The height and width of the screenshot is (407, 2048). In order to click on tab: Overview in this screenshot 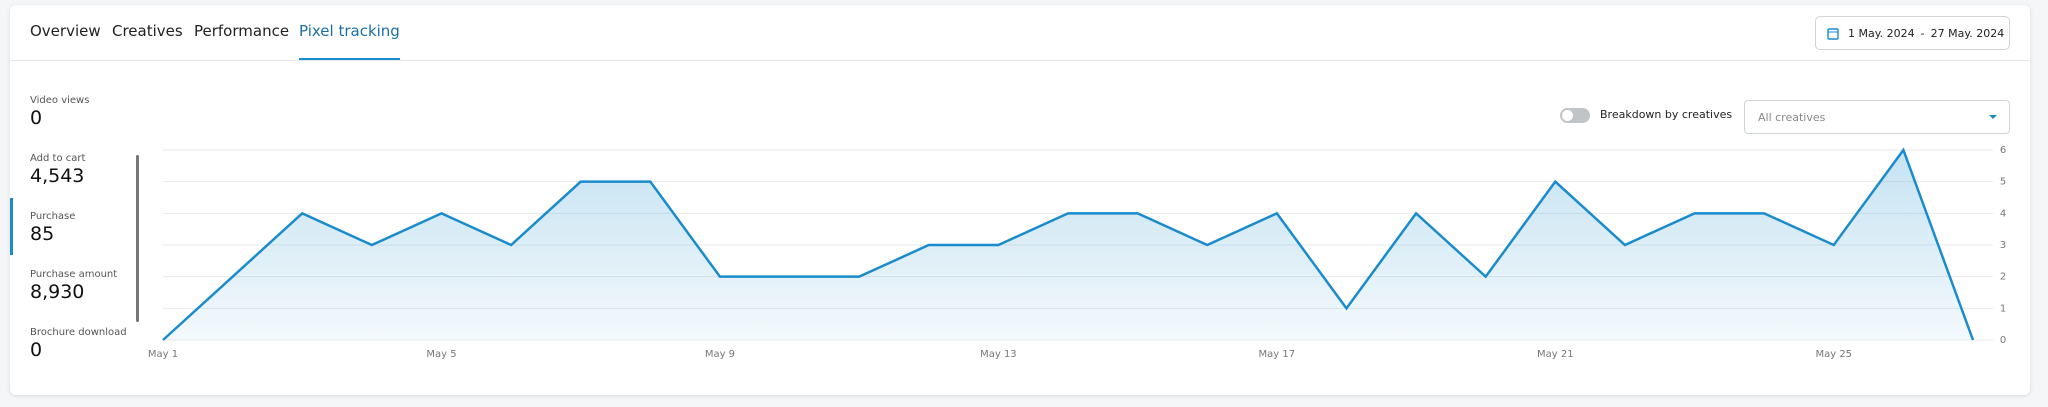, I will do `click(65, 31)`.